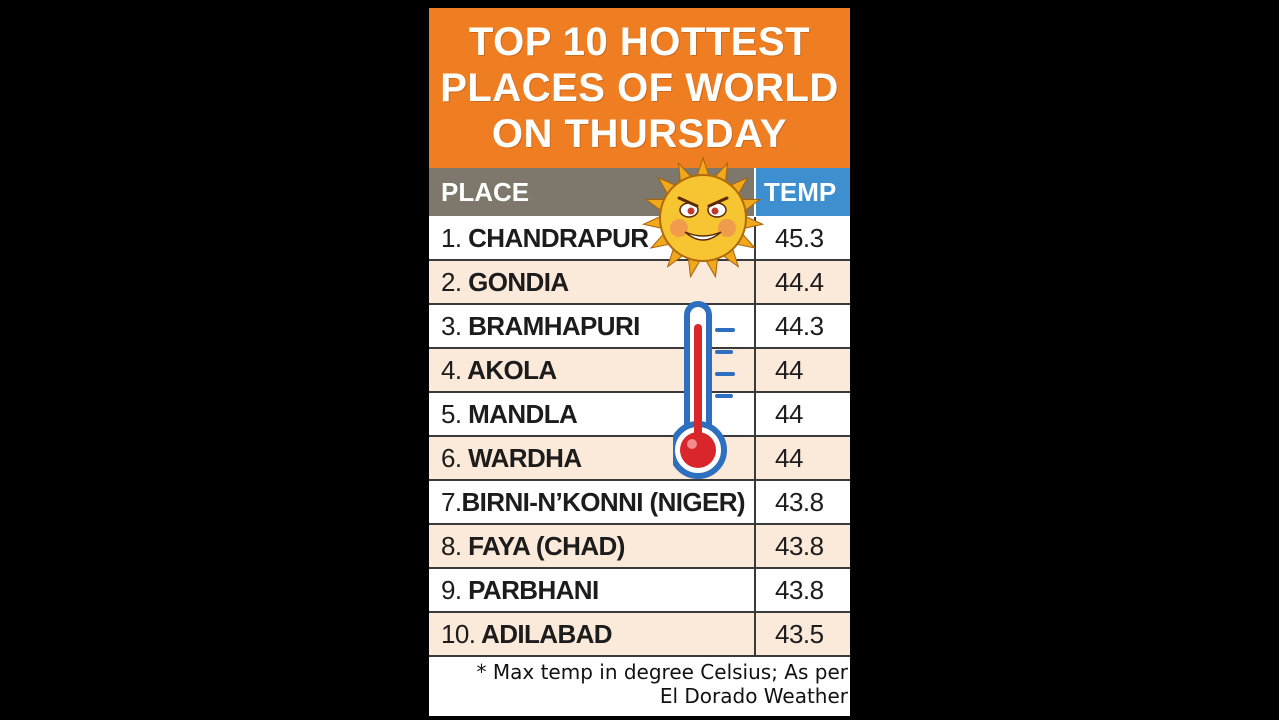  Describe the element at coordinates (803, 192) in the screenshot. I see `temp-column-header: TEMP` at that location.